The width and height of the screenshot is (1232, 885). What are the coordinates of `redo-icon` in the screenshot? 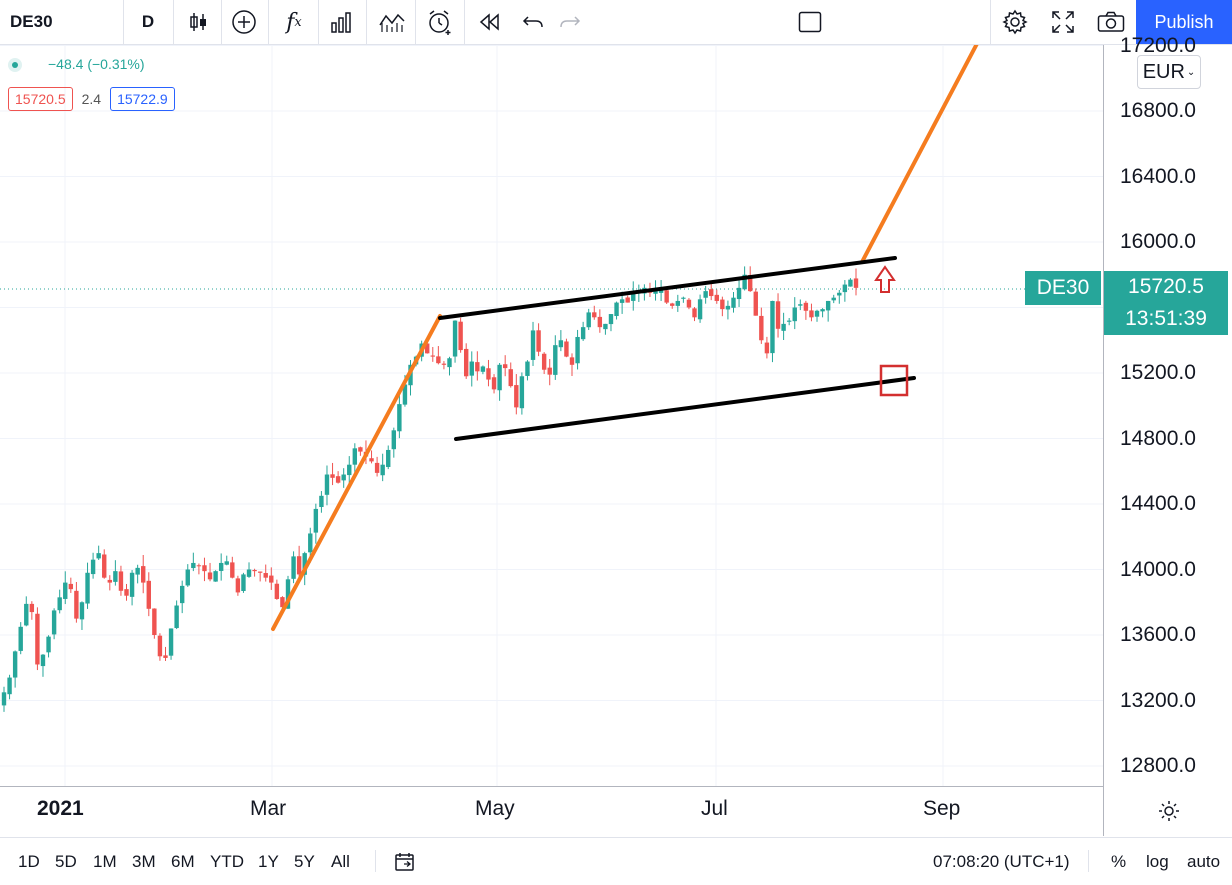 It's located at (570, 22).